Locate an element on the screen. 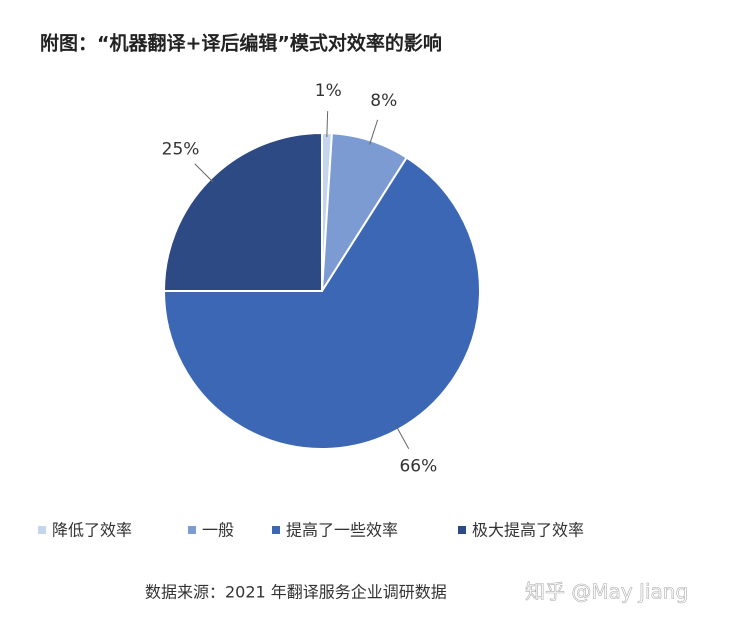 The image size is (736, 634). legend-label: 一般 is located at coordinates (218, 530).